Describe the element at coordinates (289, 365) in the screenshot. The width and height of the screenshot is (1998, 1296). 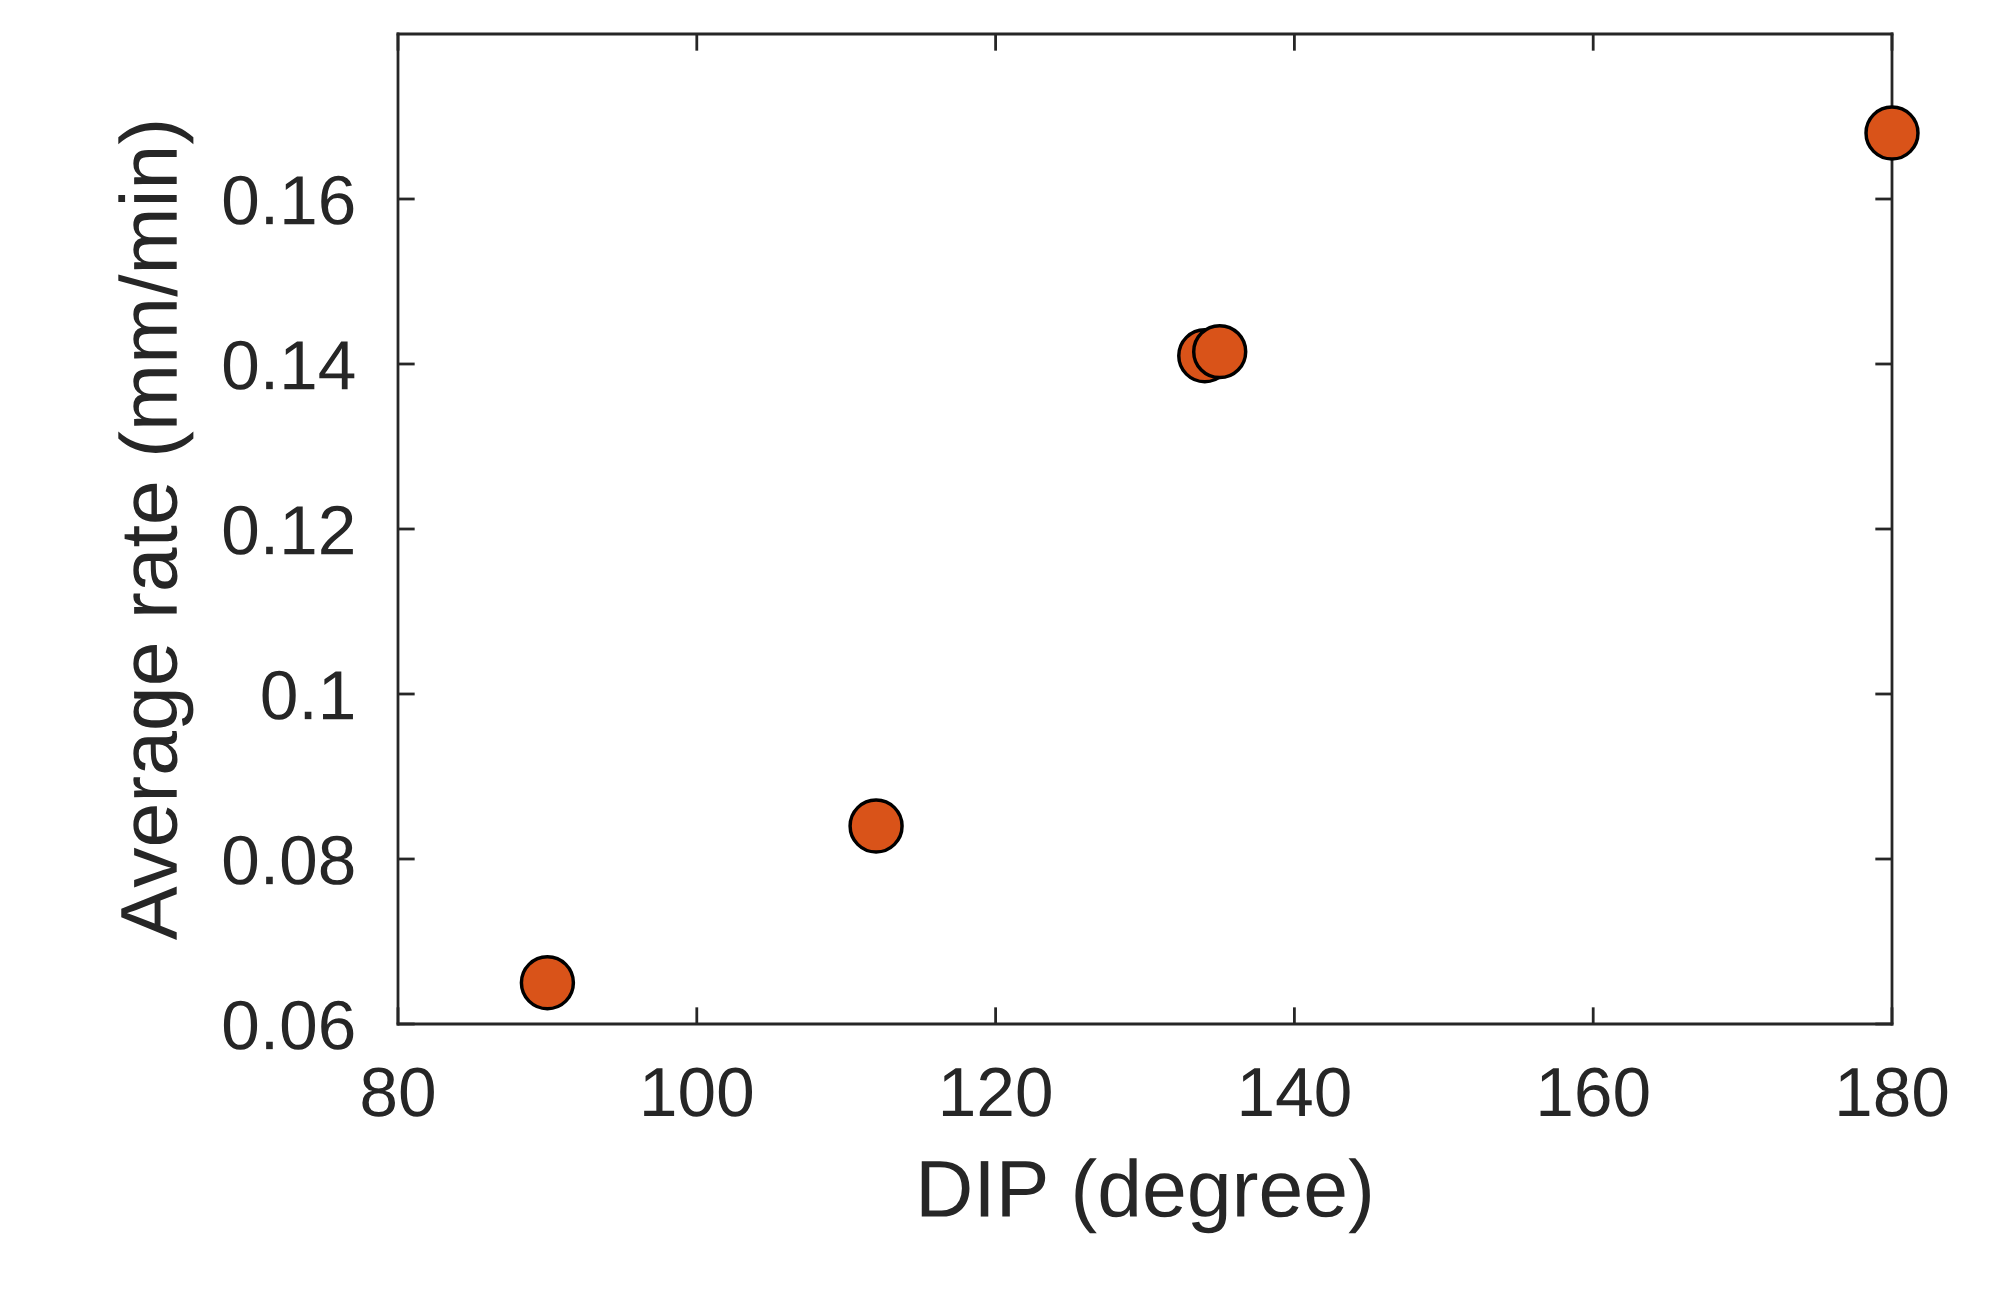
I see `y-tick-label: 0.14` at that location.